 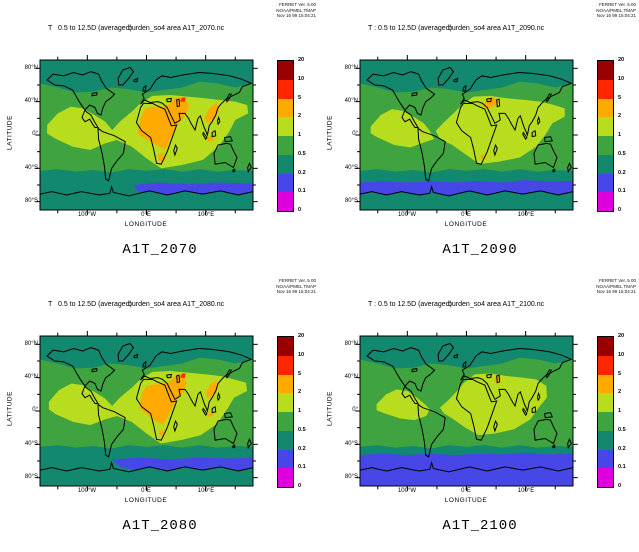 What do you see at coordinates (496, 28) in the screenshot?
I see `plot-title-variable: burden_so4 area A1T_2090.nc` at bounding box center [496, 28].